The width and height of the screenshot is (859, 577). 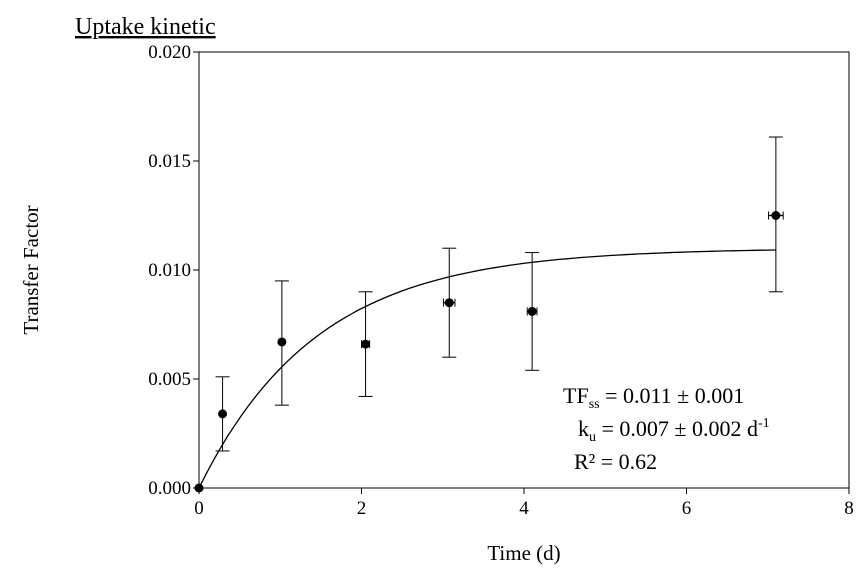 I want to click on chart-title: Uptake kinetic, so click(x=145, y=27).